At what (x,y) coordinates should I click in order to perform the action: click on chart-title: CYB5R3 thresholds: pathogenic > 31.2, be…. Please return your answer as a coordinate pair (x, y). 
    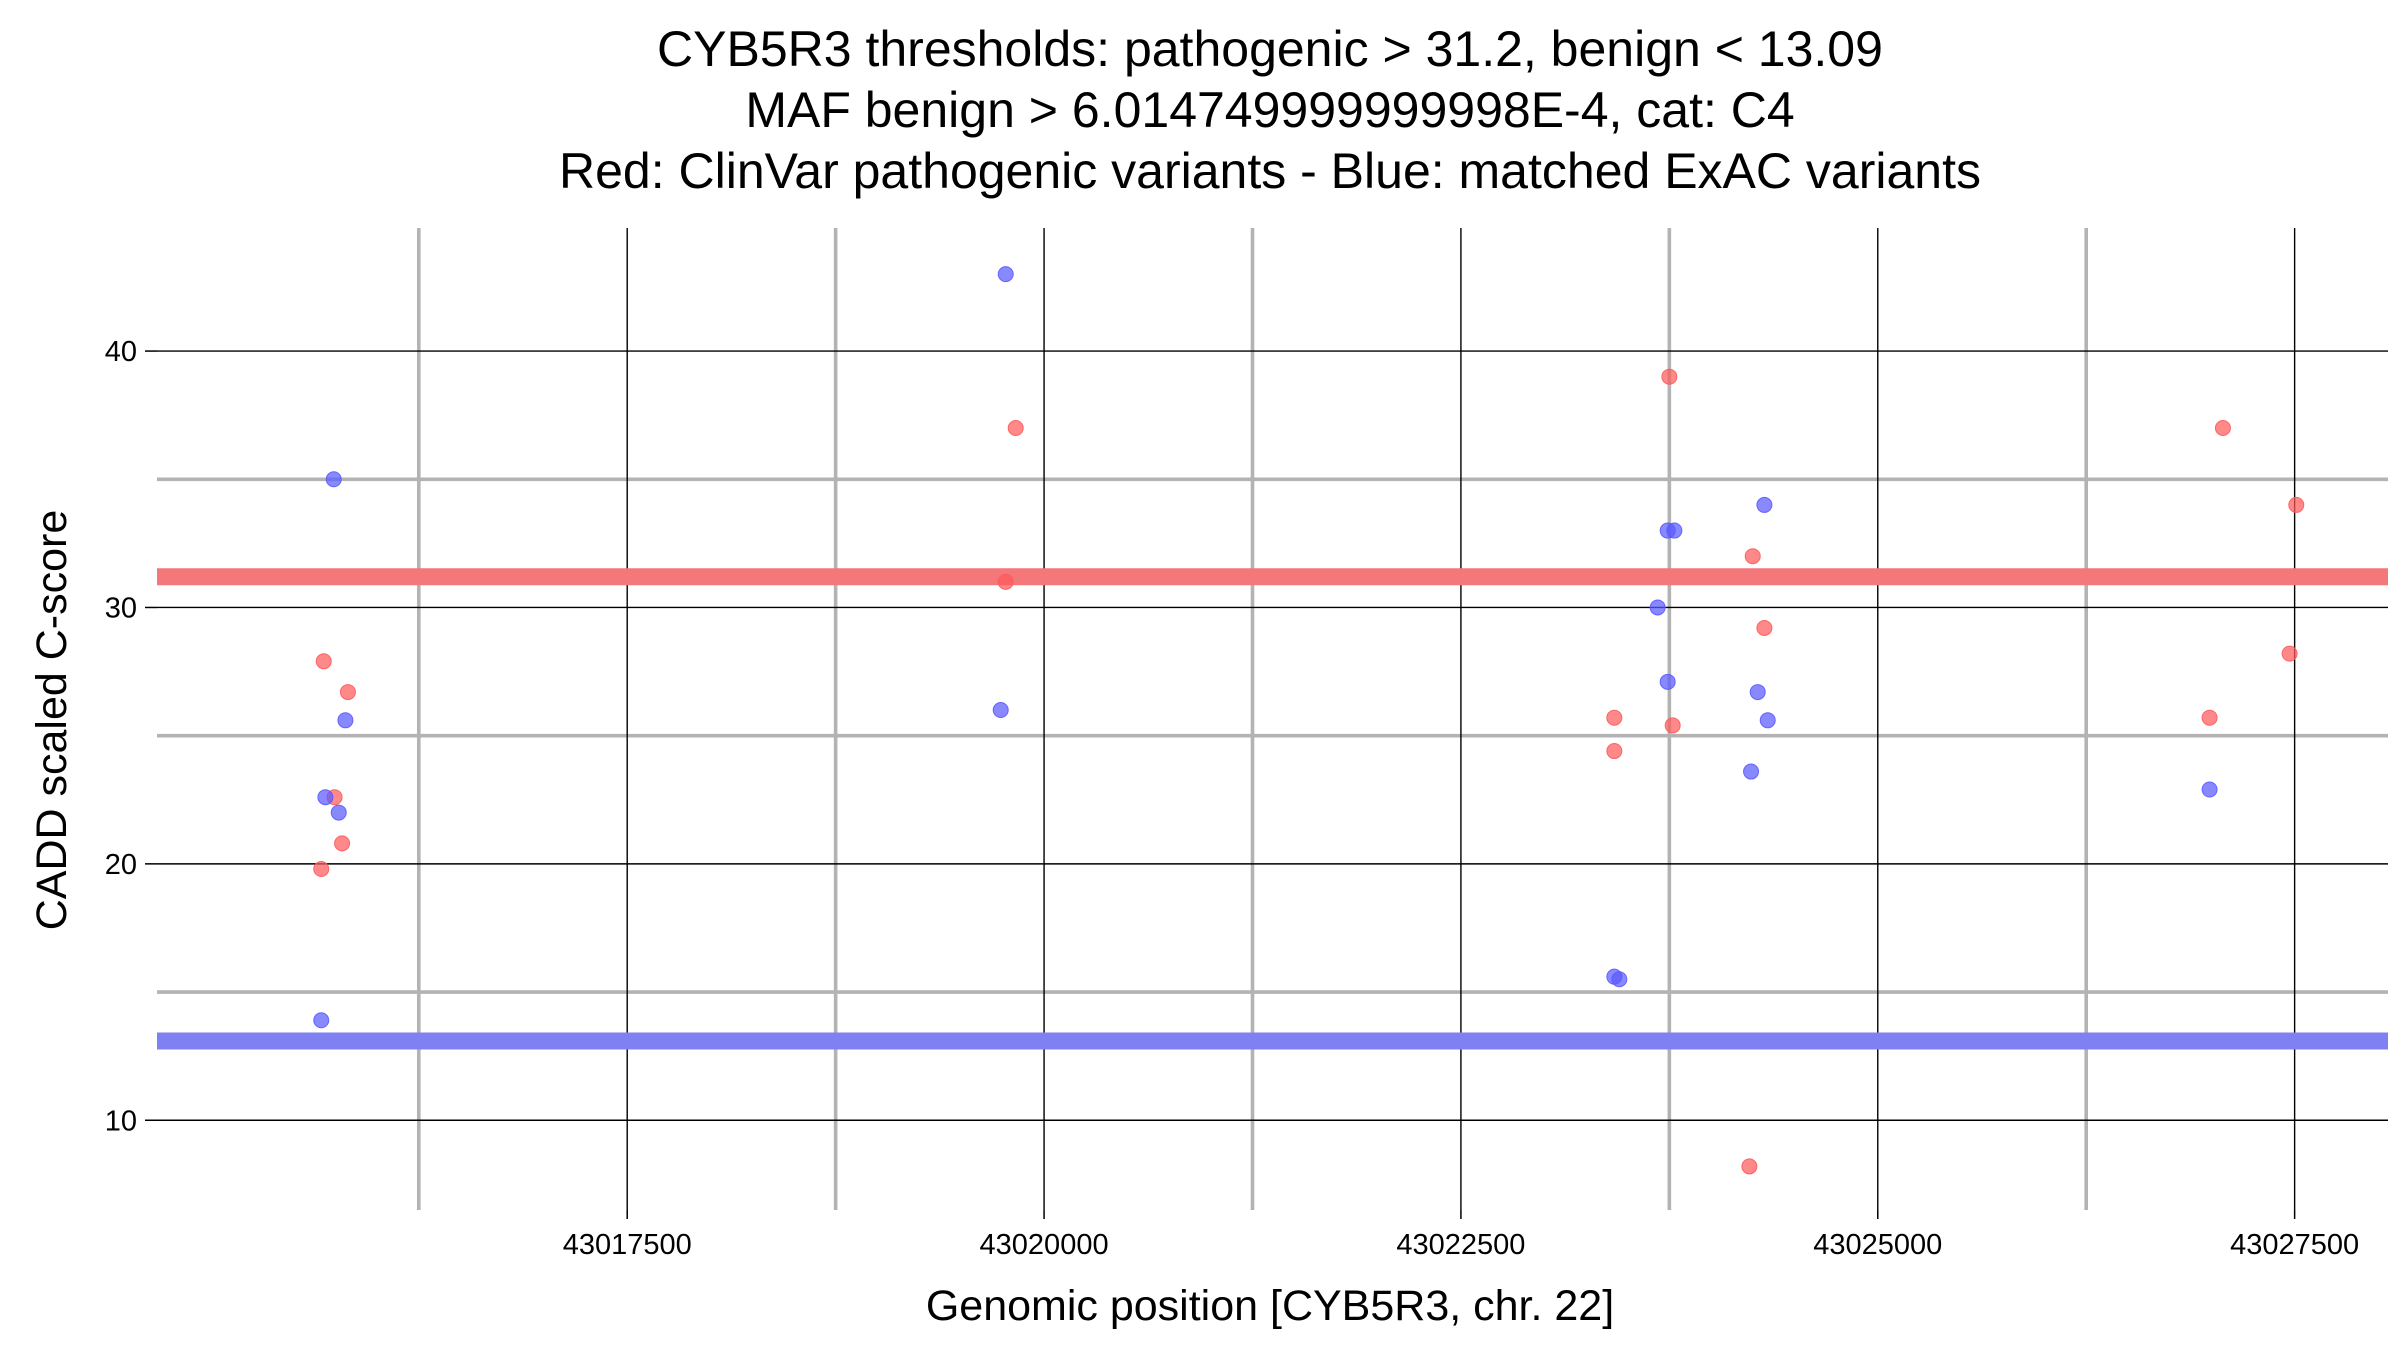
    Looking at the image, I should click on (1270, 110).